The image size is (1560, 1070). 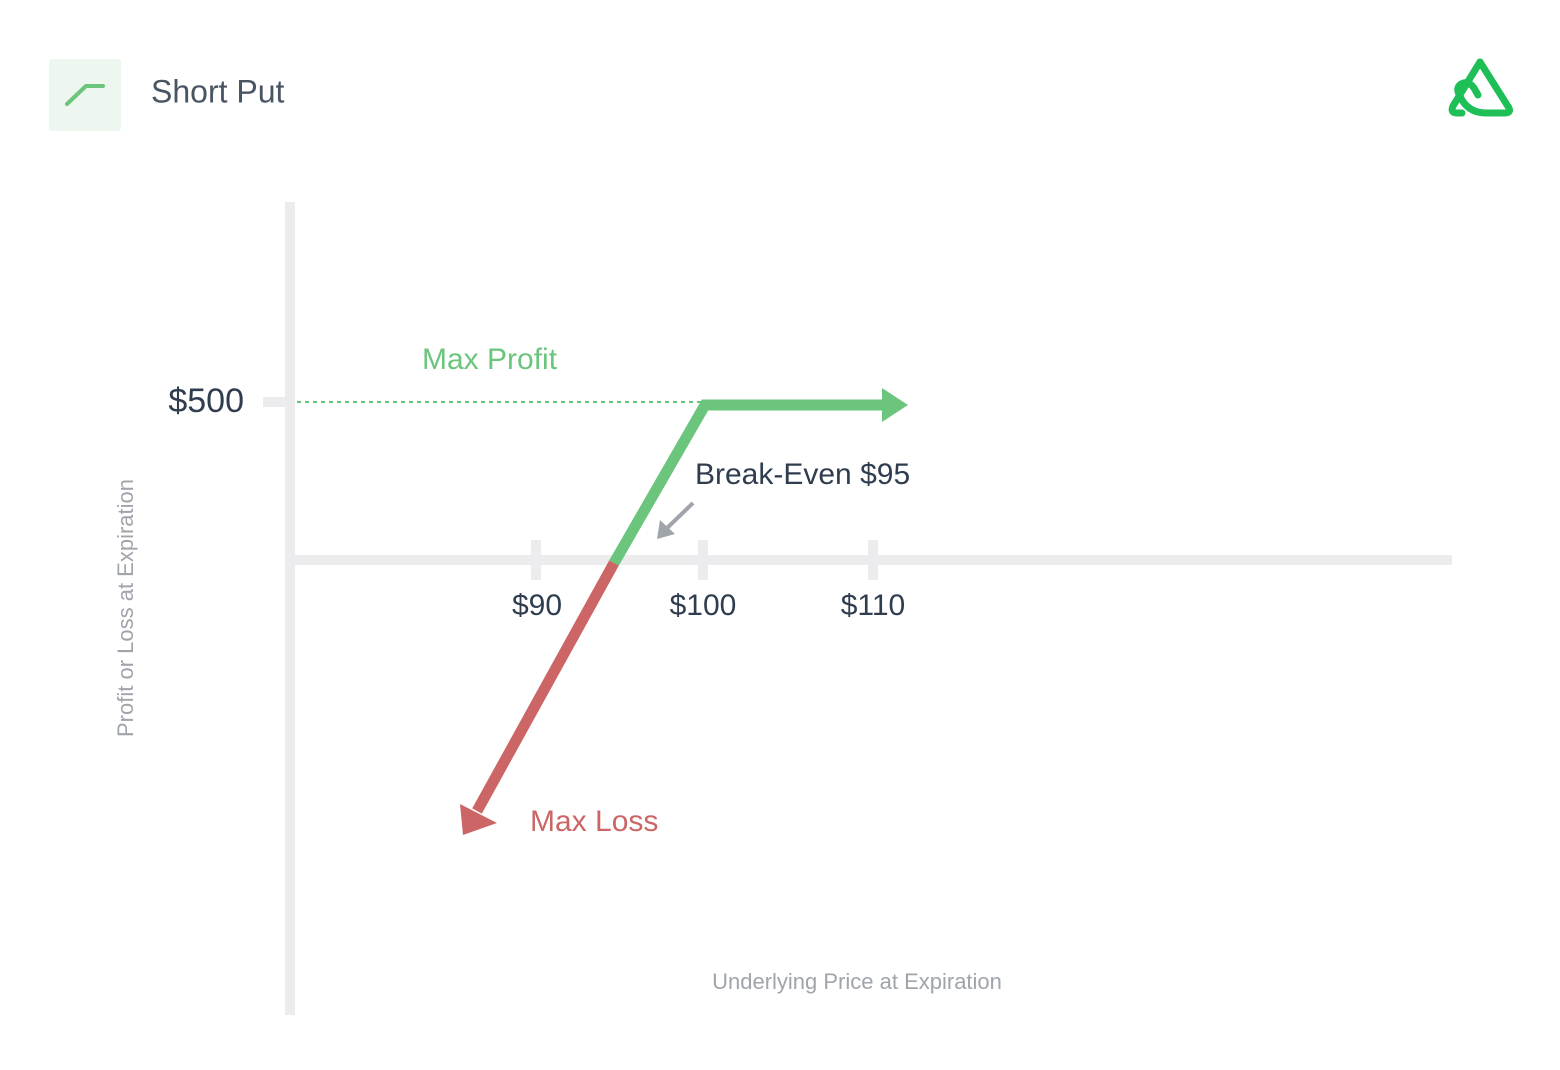 I want to click on x-tick-label: $110, so click(x=873, y=605).